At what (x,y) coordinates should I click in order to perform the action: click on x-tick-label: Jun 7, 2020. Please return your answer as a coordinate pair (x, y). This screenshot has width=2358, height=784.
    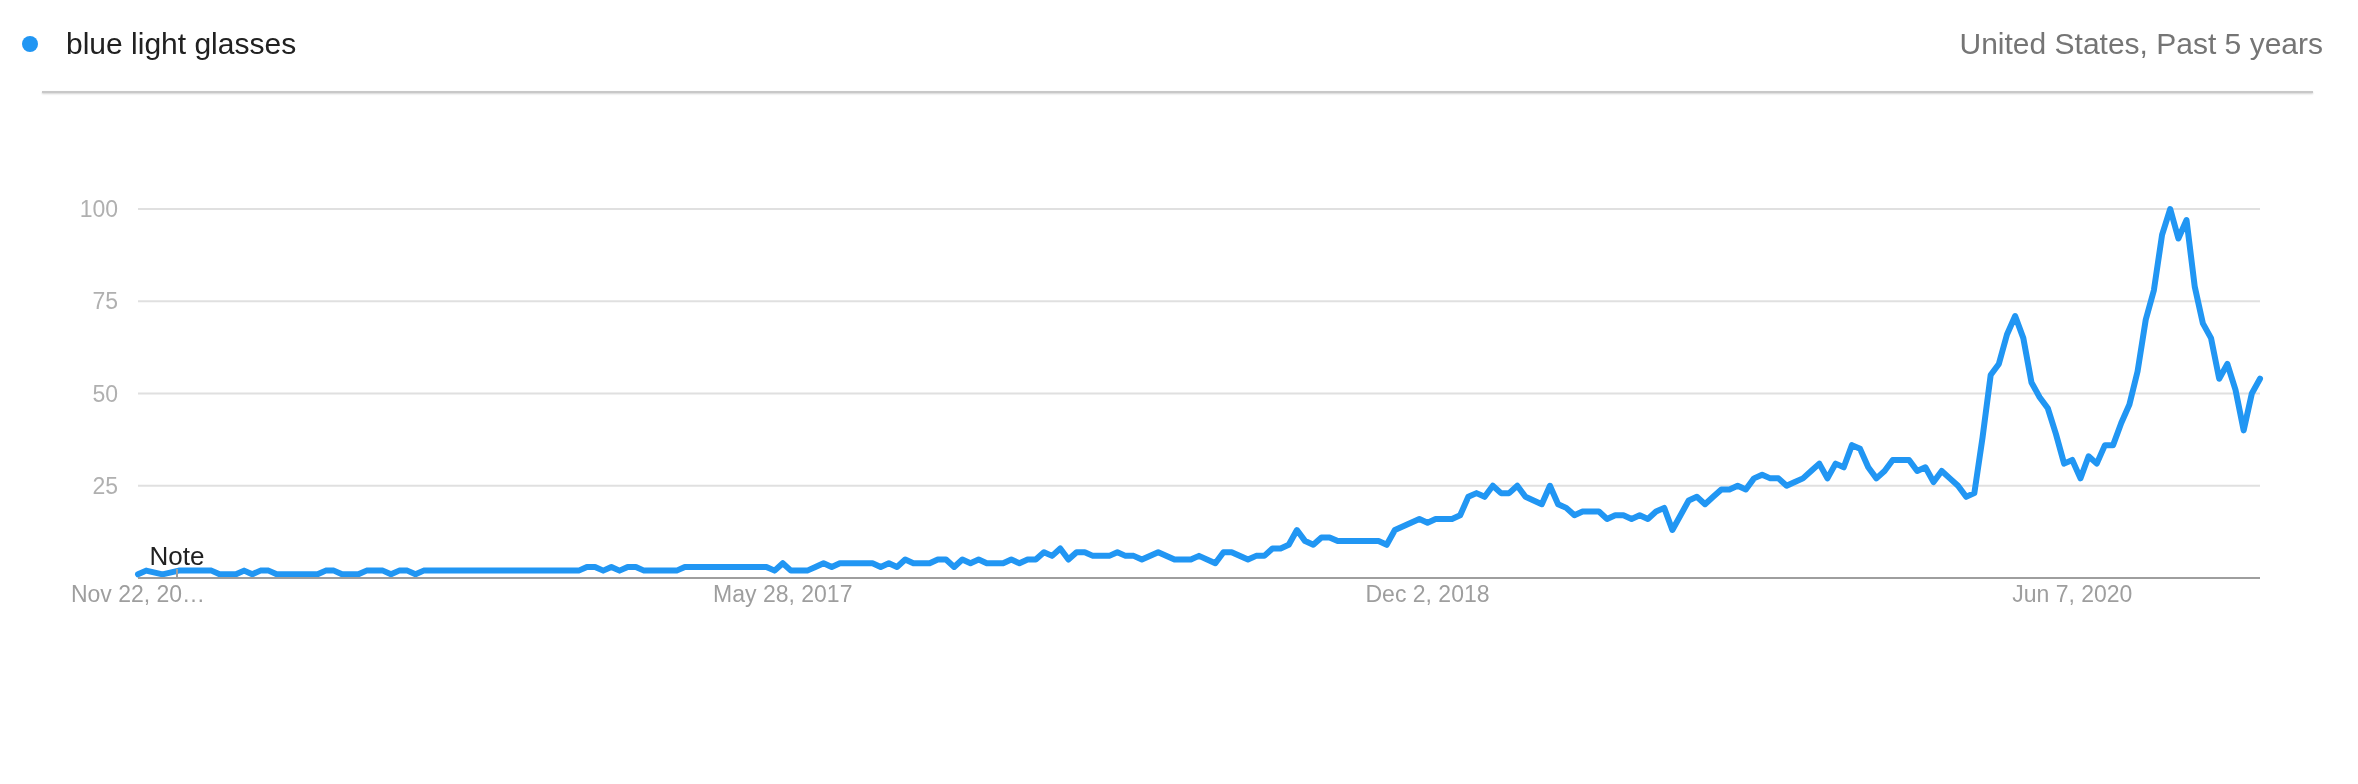
    Looking at the image, I should click on (2072, 594).